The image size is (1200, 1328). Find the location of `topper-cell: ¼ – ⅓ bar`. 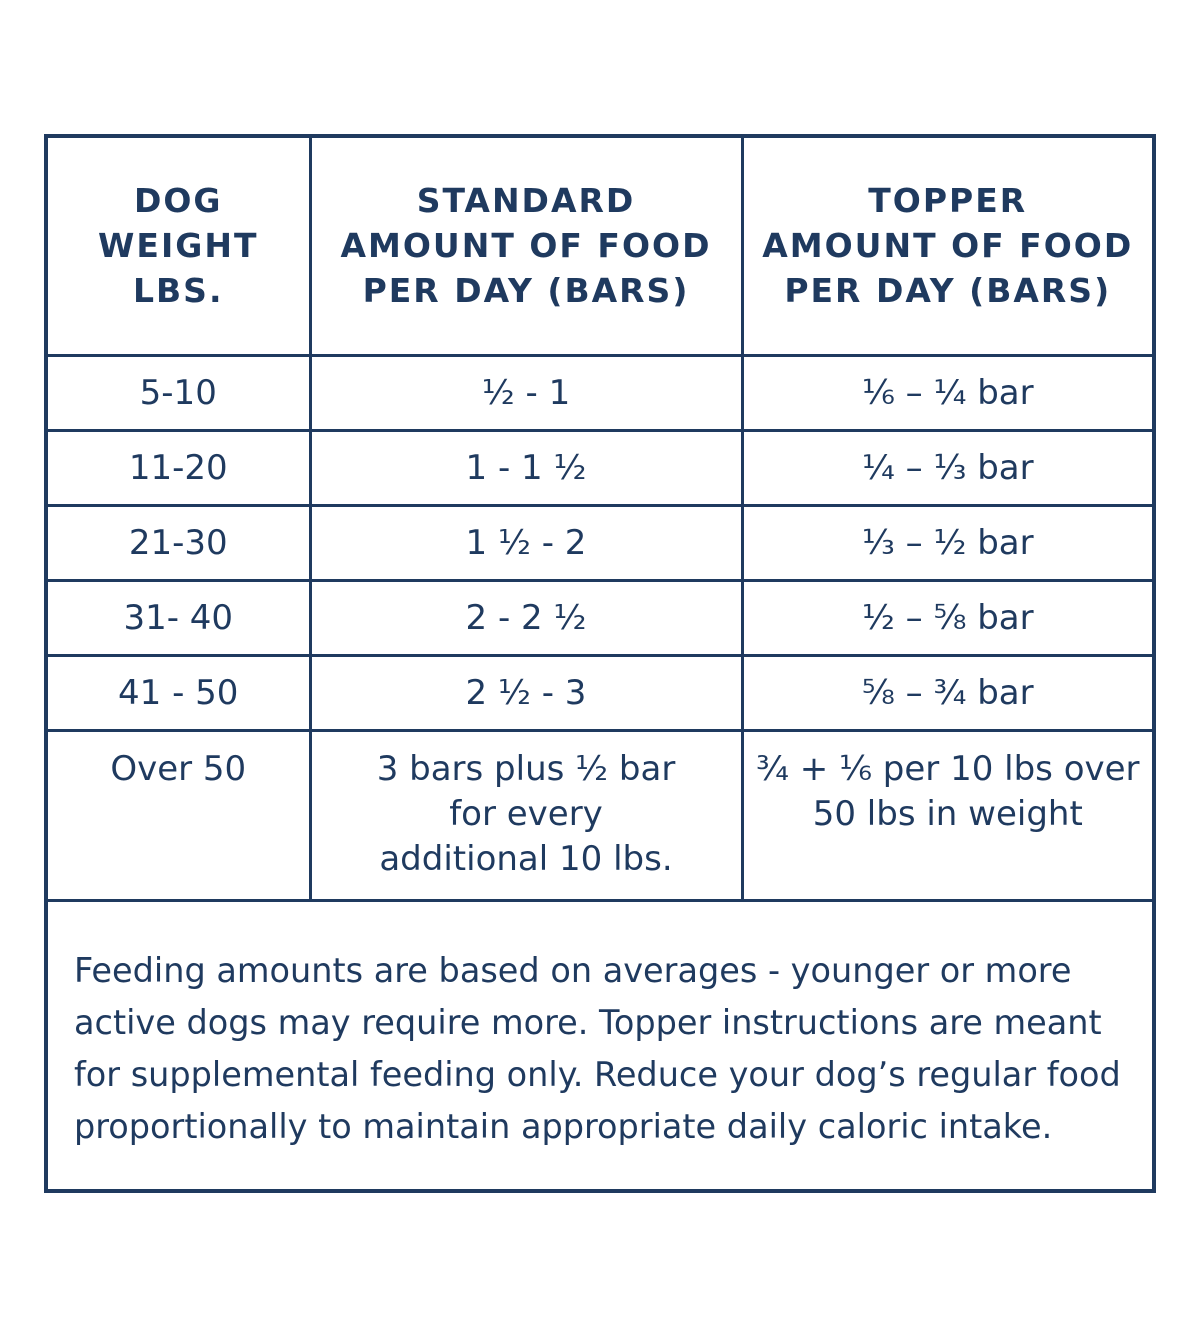

topper-cell: ¼ – ⅓ bar is located at coordinates (946, 467).